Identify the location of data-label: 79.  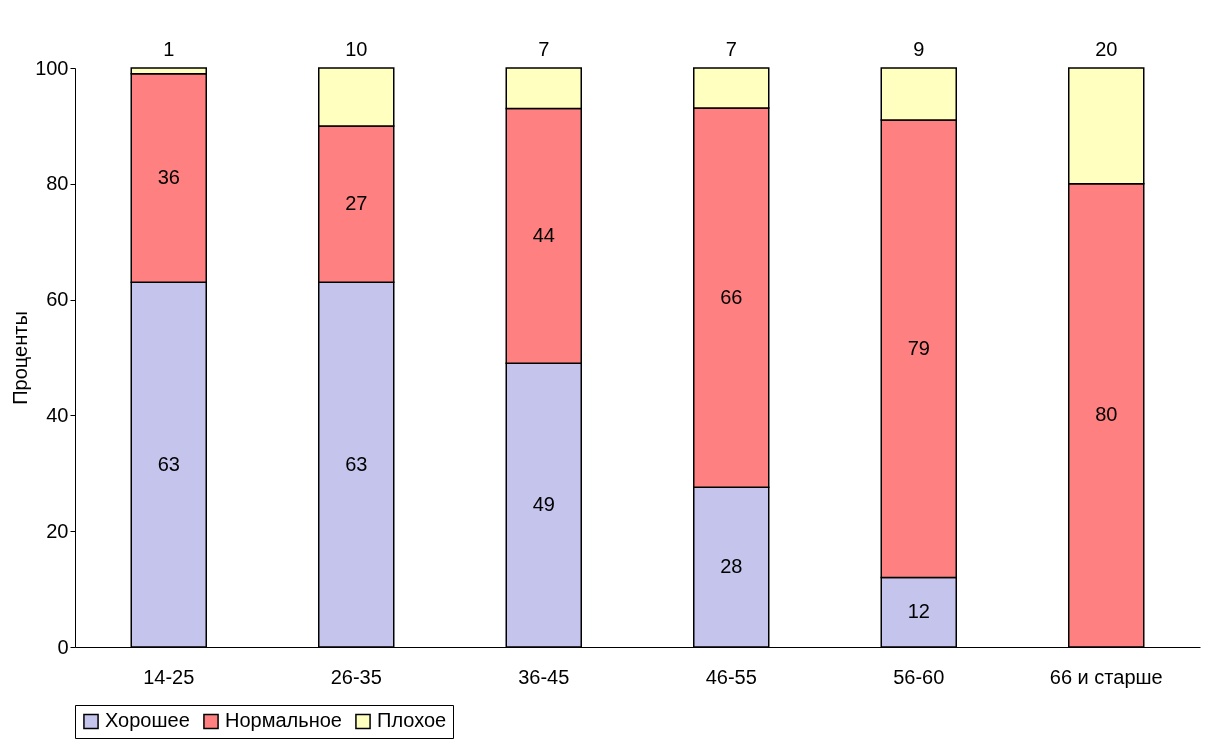
(918, 347).